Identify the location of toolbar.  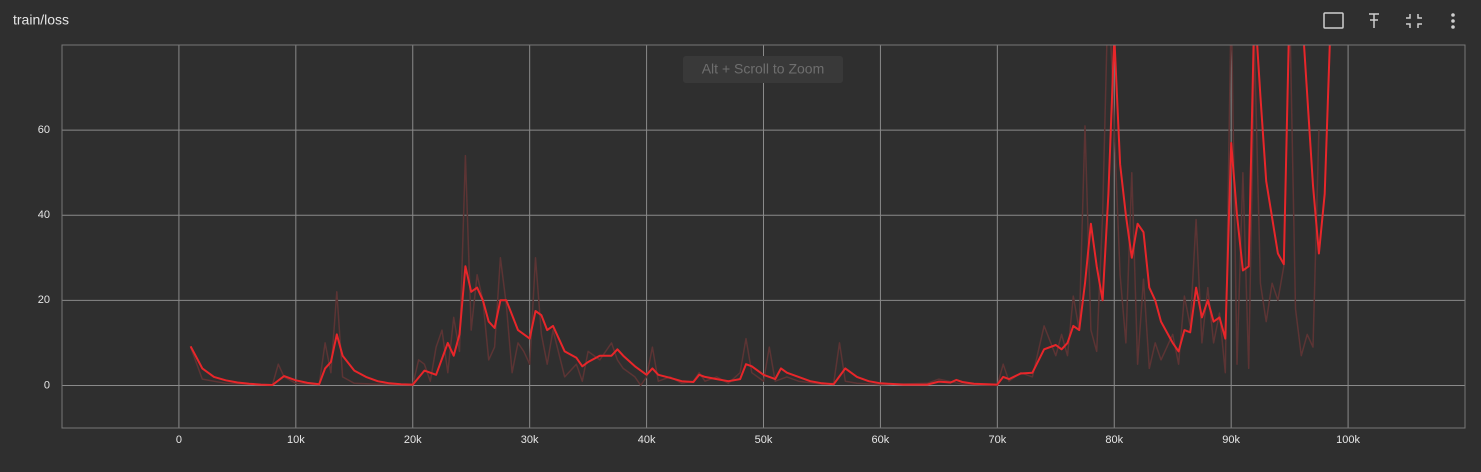
(1389, 20).